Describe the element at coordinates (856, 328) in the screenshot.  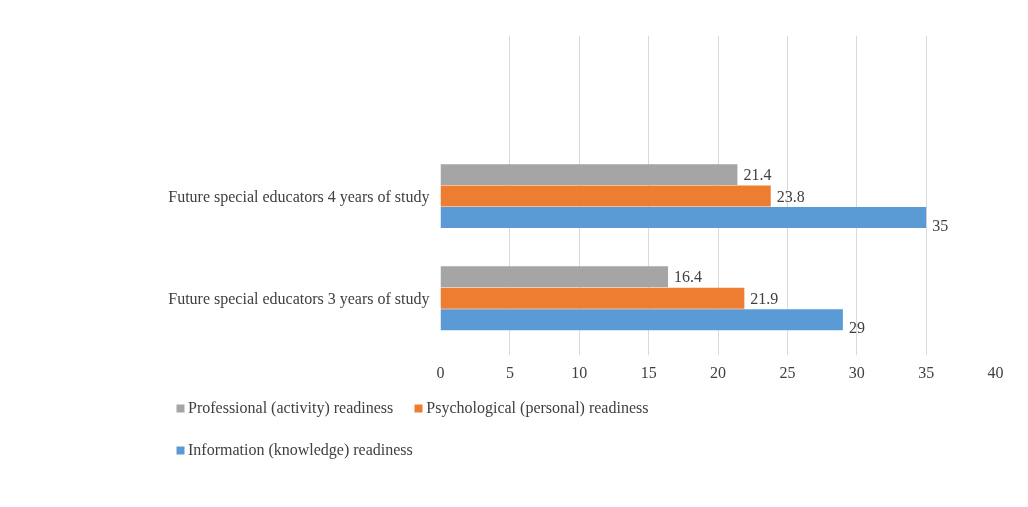
I see `data-label: 29` at that location.